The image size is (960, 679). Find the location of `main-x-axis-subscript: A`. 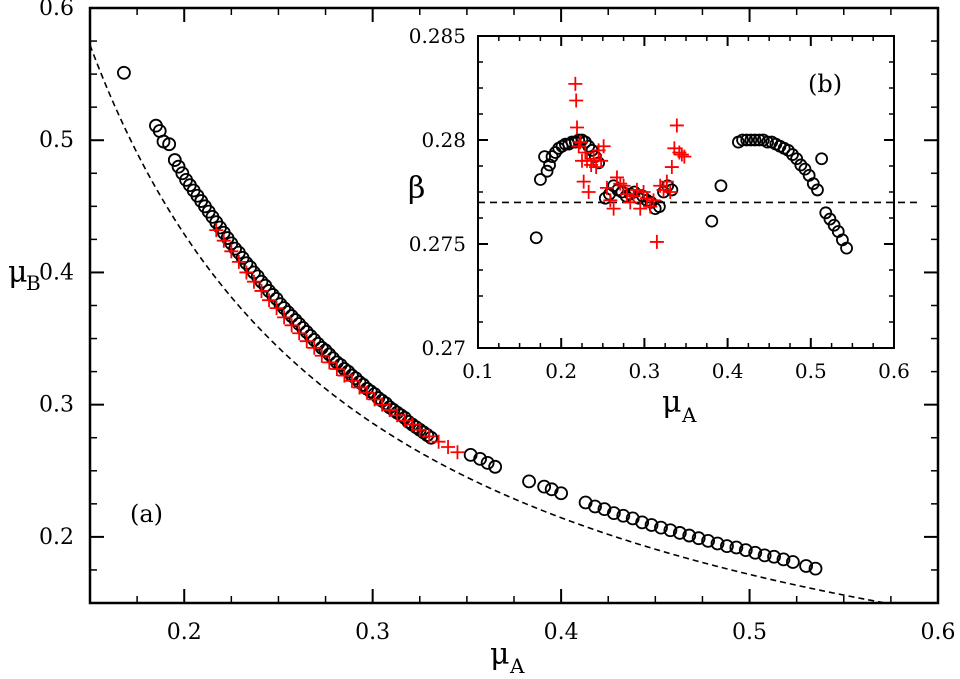

main-x-axis-subscript: A is located at coordinates (517, 666).